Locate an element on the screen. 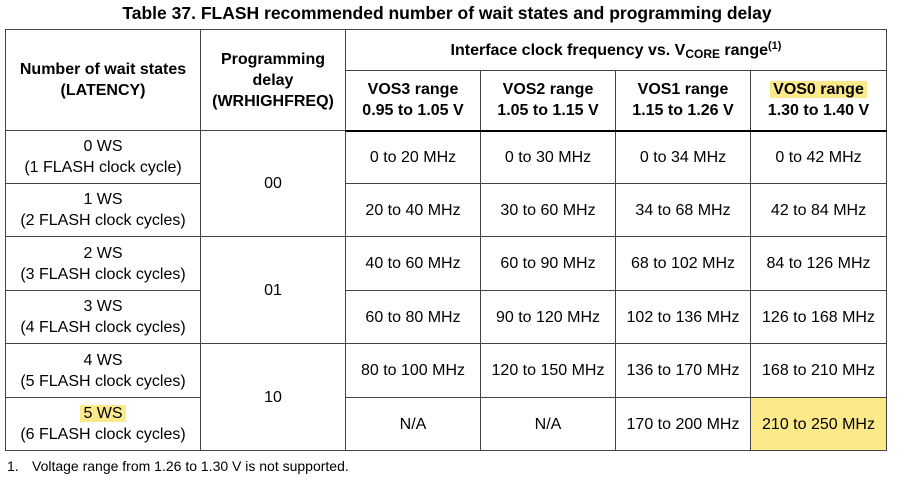 This screenshot has height=490, width=904. range-name: VOS2 range is located at coordinates (548, 90).